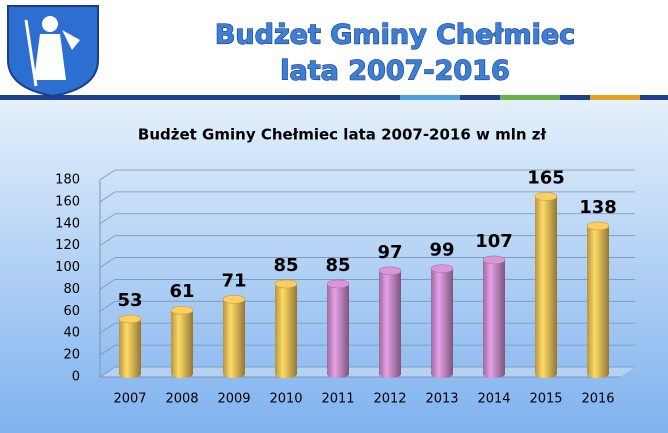  Describe the element at coordinates (493, 399) in the screenshot. I see `x-tick-label: 2014` at that location.